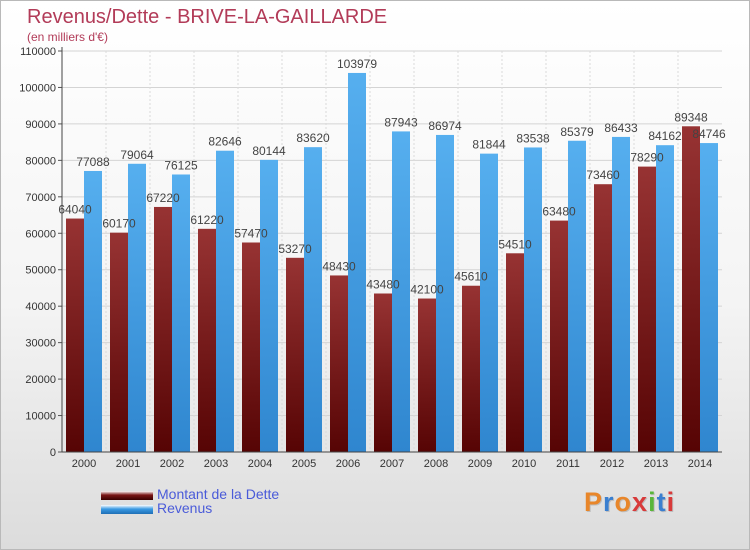  I want to click on data-label-revenus: 82646, so click(225, 142).